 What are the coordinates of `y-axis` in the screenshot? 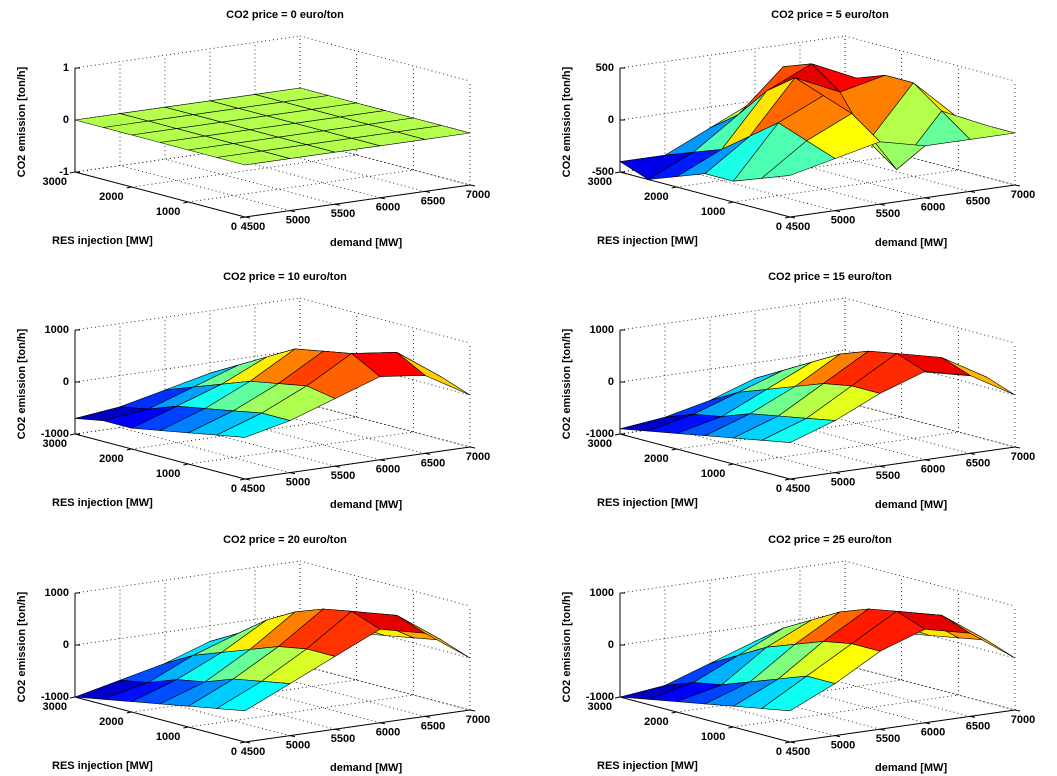 It's located at (705, 719).